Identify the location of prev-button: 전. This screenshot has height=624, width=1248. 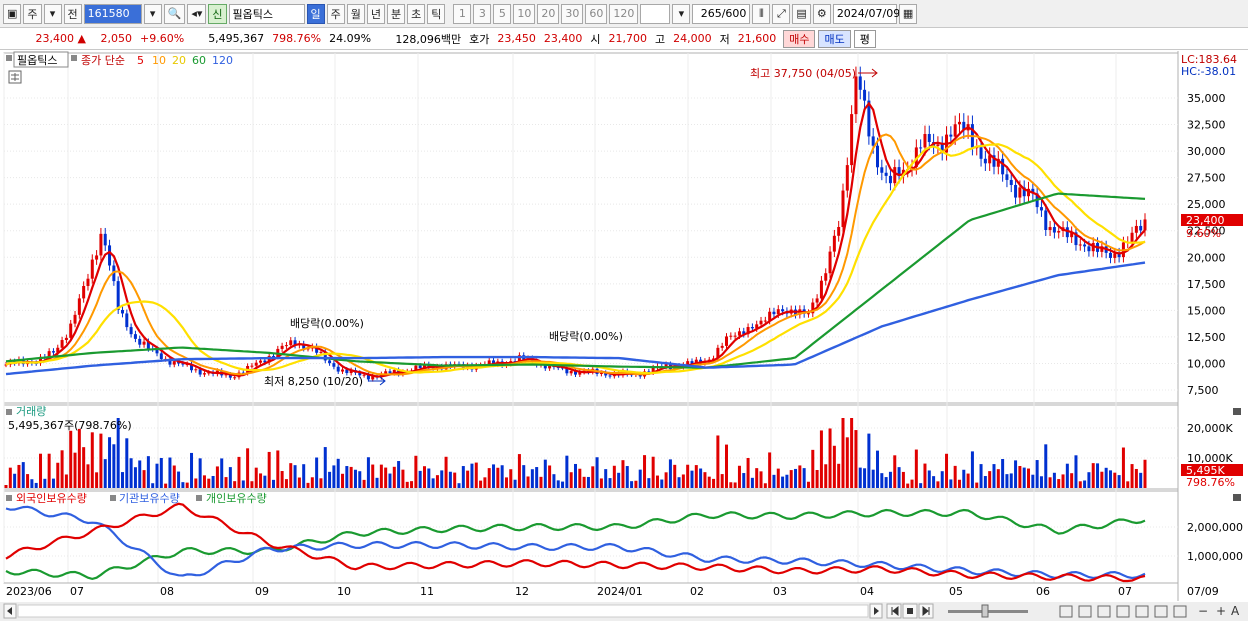
(72, 13).